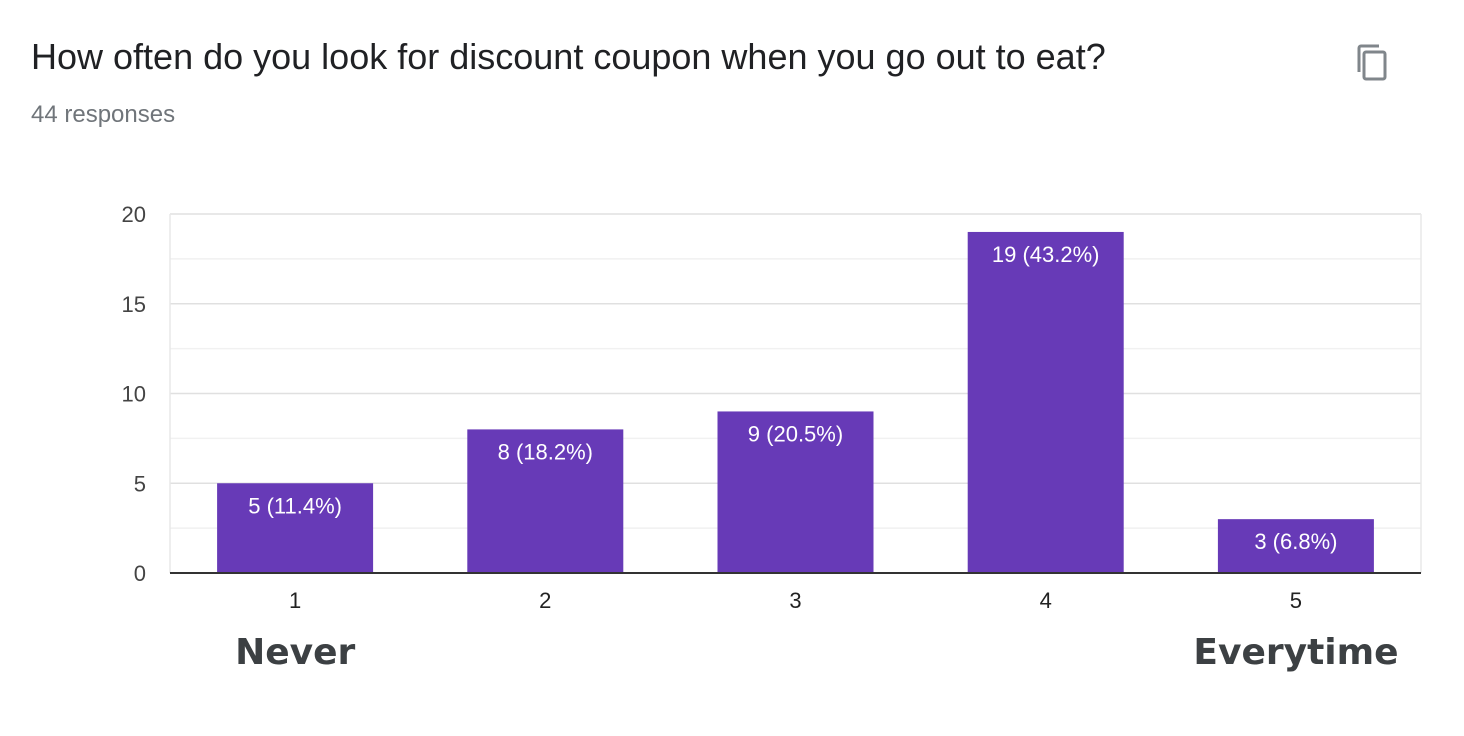  I want to click on y-tick-label: 0, so click(140, 573).